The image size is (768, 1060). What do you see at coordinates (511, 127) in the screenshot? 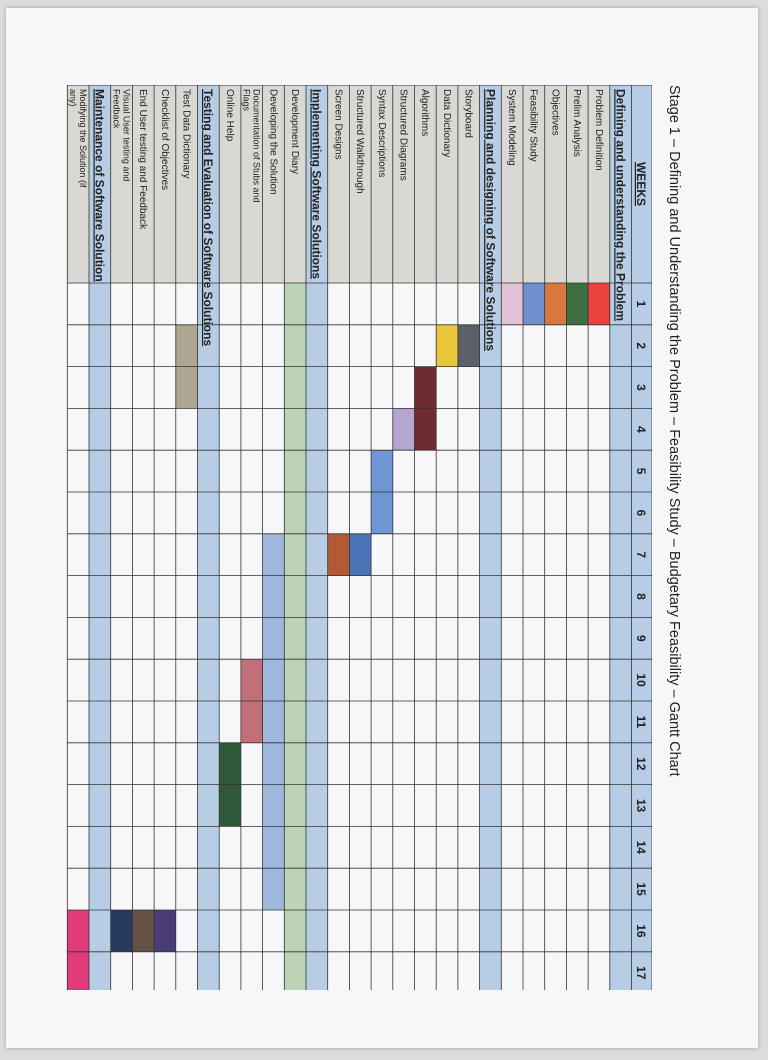
I see `task-label: System Modeling` at bounding box center [511, 127].